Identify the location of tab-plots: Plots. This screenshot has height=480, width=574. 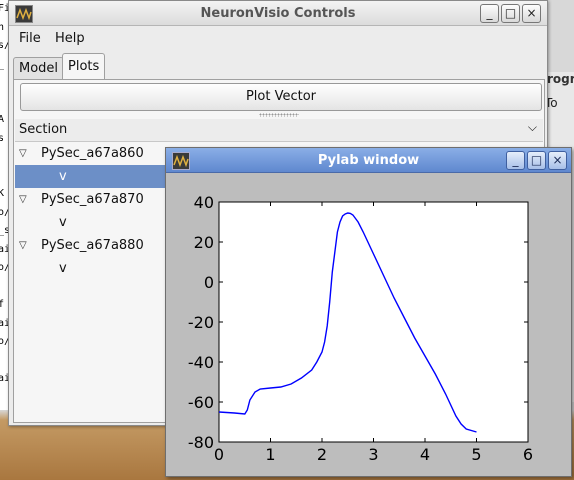
(84, 66).